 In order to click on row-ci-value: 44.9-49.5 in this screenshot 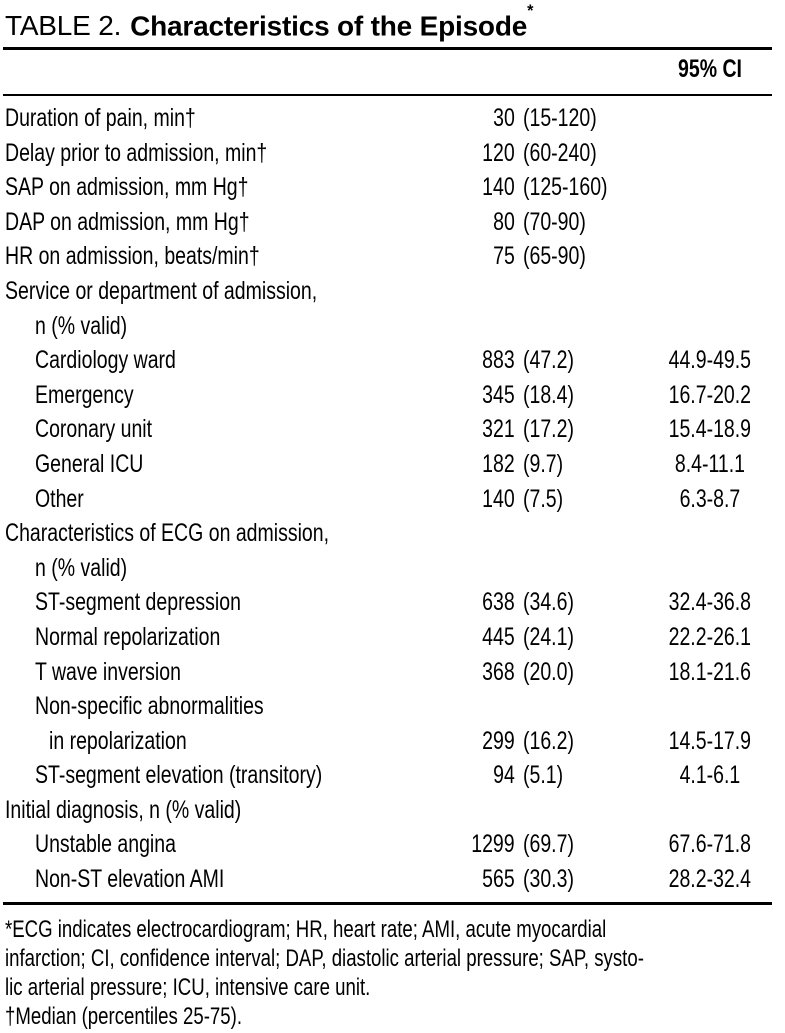, I will do `click(710, 360)`.